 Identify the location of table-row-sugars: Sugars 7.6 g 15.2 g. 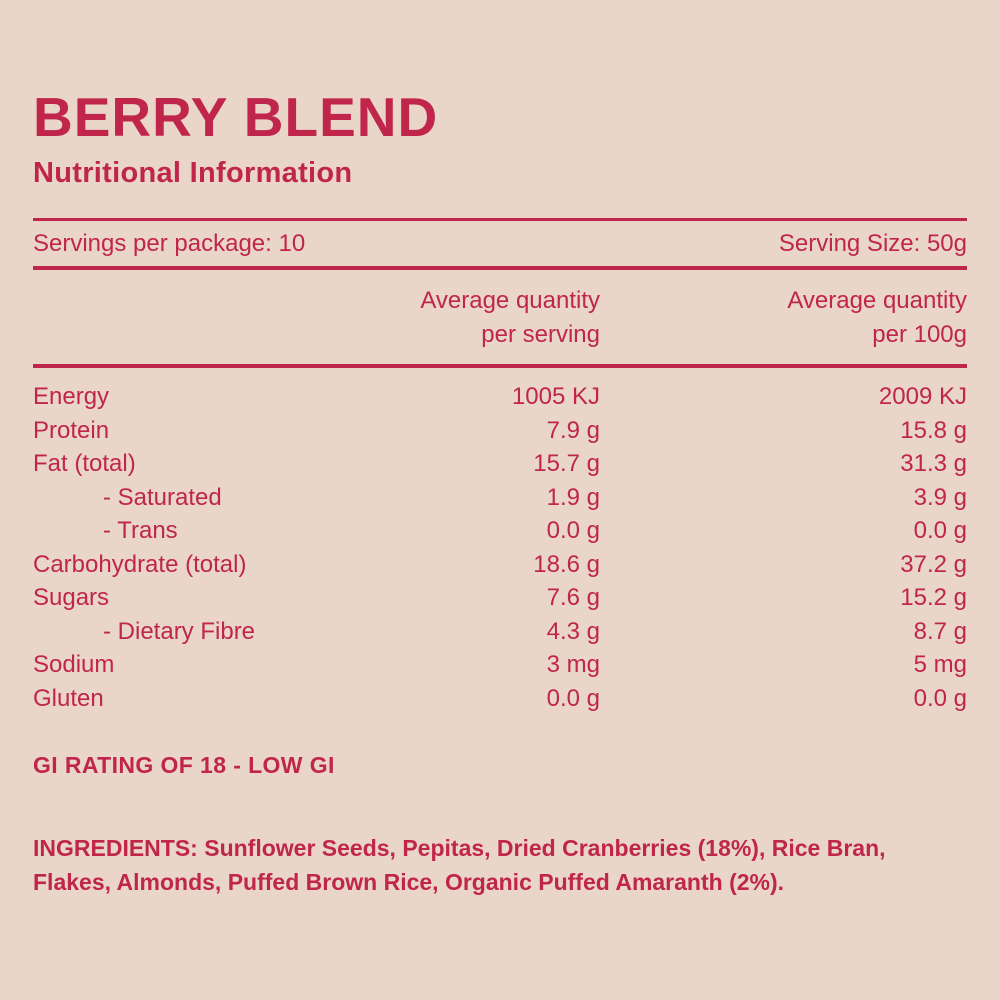
(500, 598).